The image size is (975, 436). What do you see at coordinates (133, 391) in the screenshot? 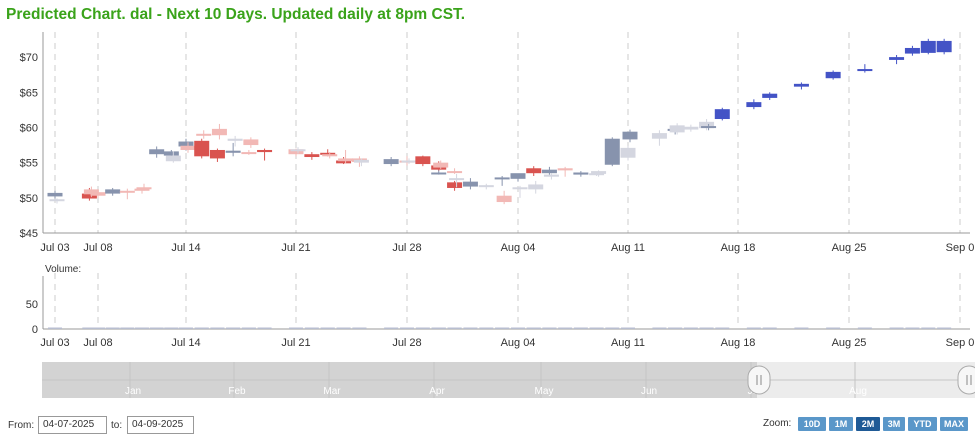
I see `navigator-month-label: Jan` at bounding box center [133, 391].